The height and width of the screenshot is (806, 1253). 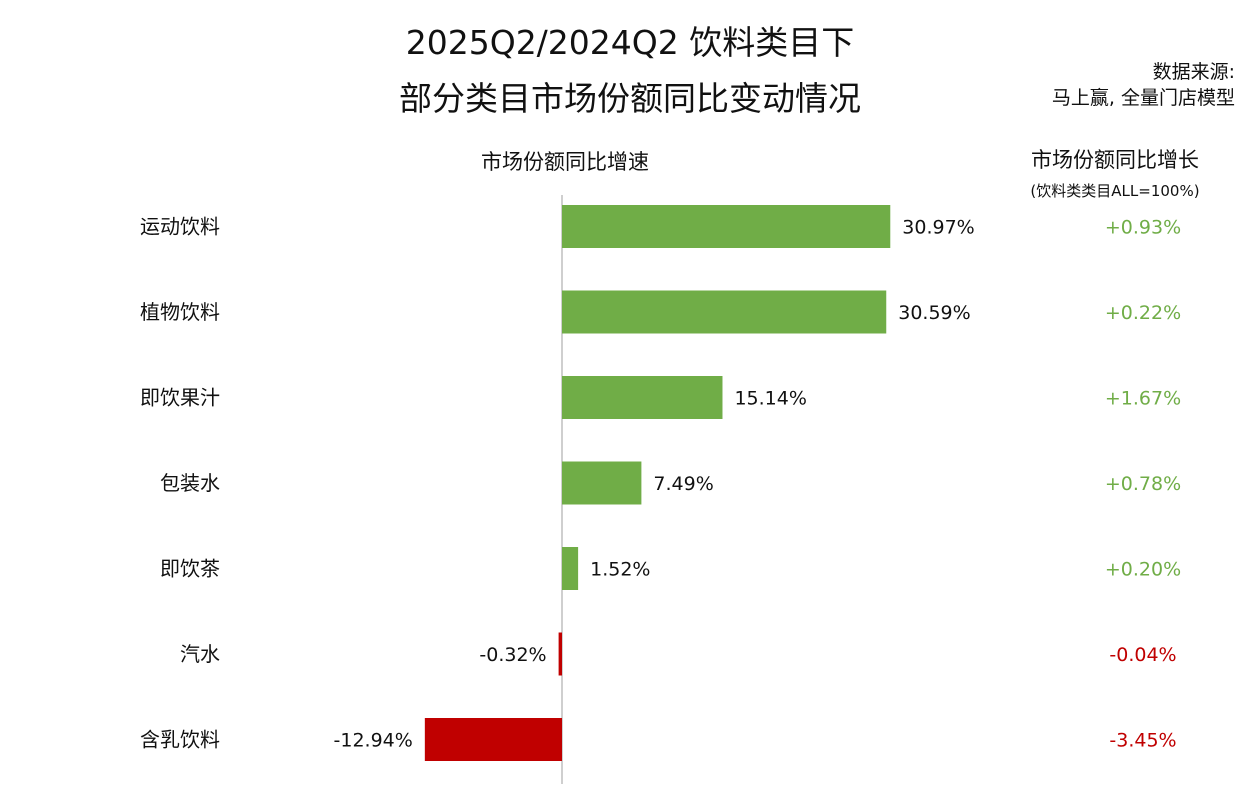 I want to click on share-change-label: +1.67%, so click(x=1143, y=399).